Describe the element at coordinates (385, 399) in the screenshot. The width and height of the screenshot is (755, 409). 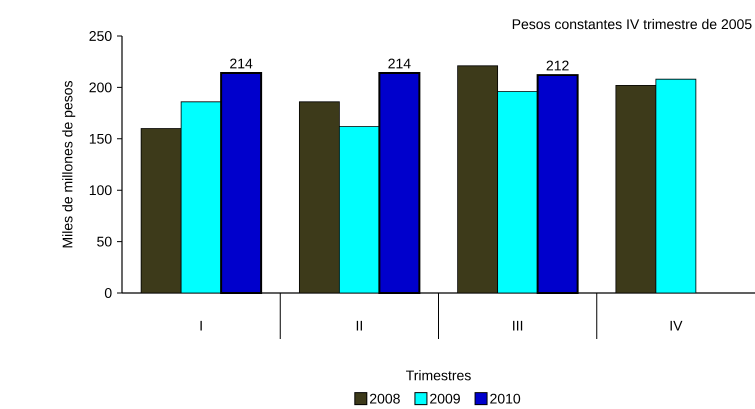
I see `legend-label: 2008` at that location.